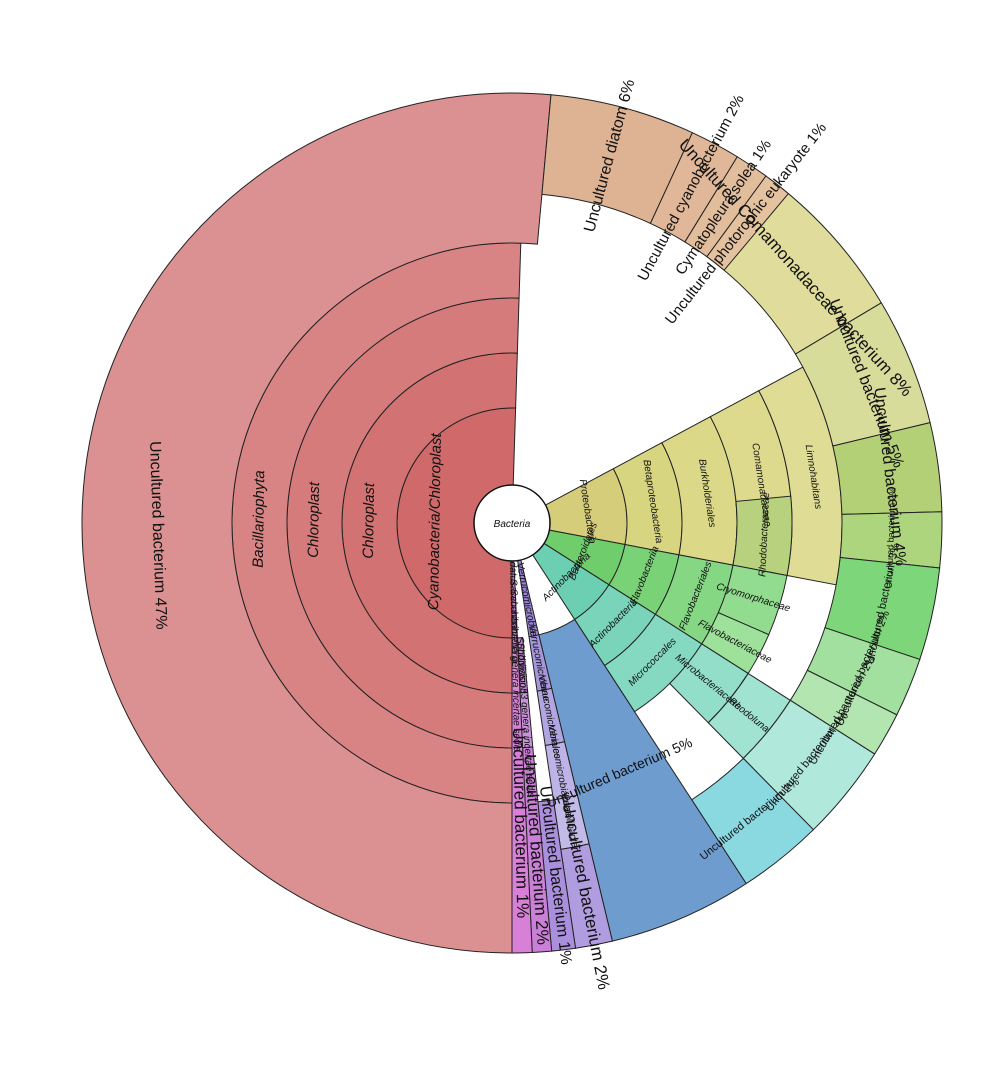 The width and height of the screenshot is (993, 1081). I want to click on label-saccharibacteria-genera-incertae-sedis-37: Saccharibacteria genera incertae sedis, so click(515, 665).